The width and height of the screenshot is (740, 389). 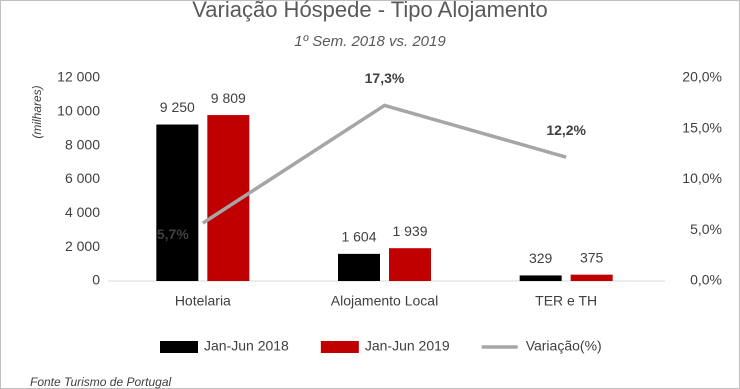 I want to click on bar-value-label: 375, so click(x=592, y=257).